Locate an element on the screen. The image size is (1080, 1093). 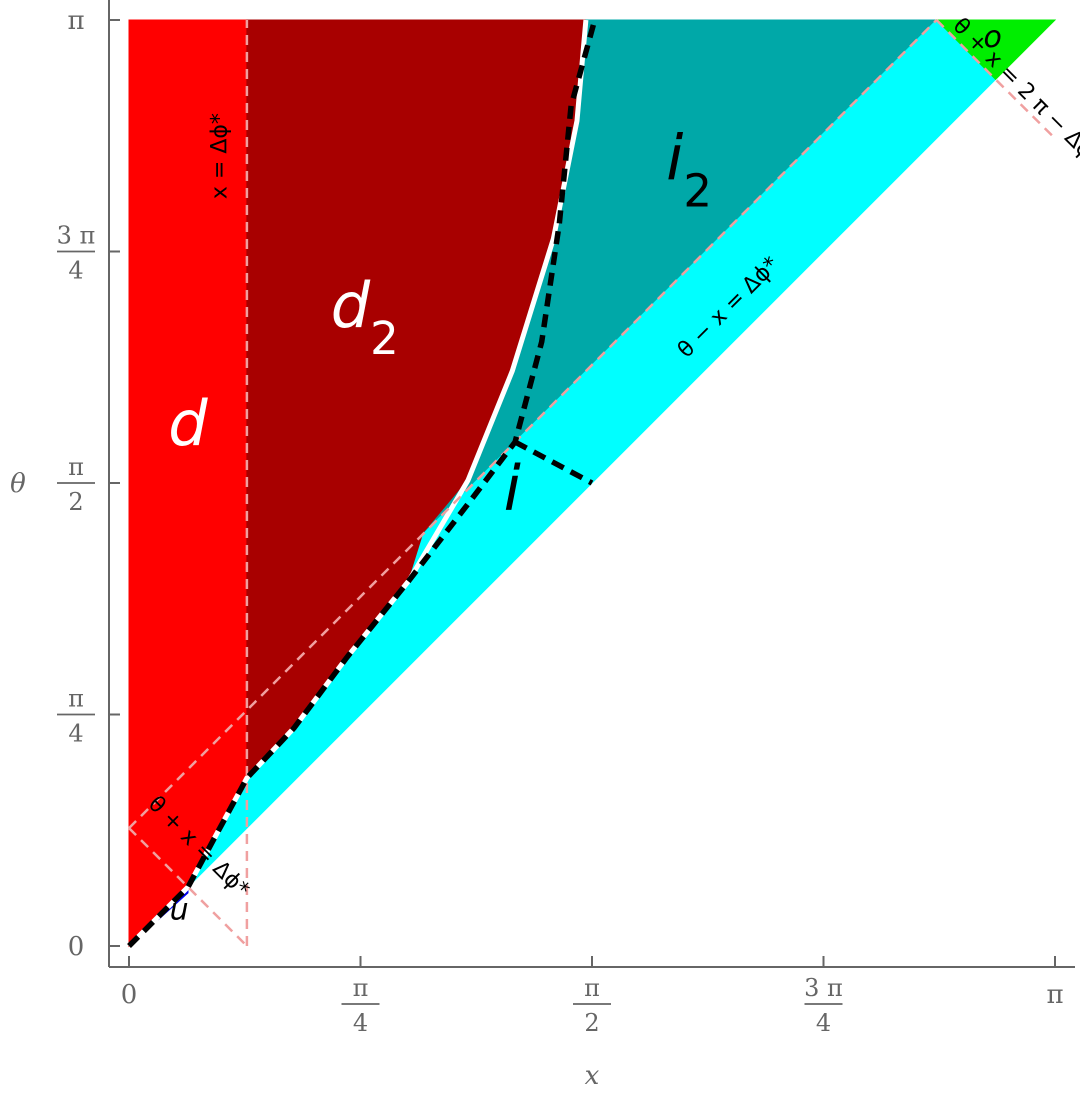
region-label-o: o is located at coordinates (992, 37).